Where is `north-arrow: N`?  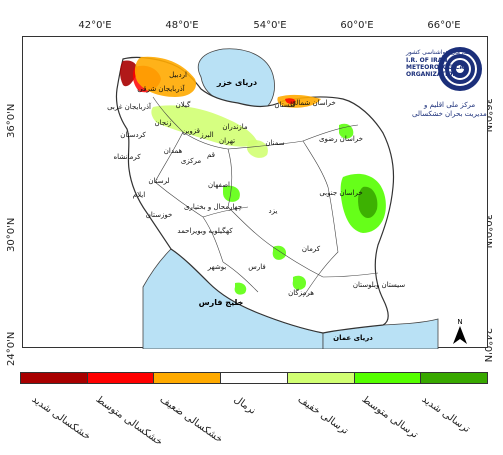 north-arrow: N is located at coordinates (460, 333).